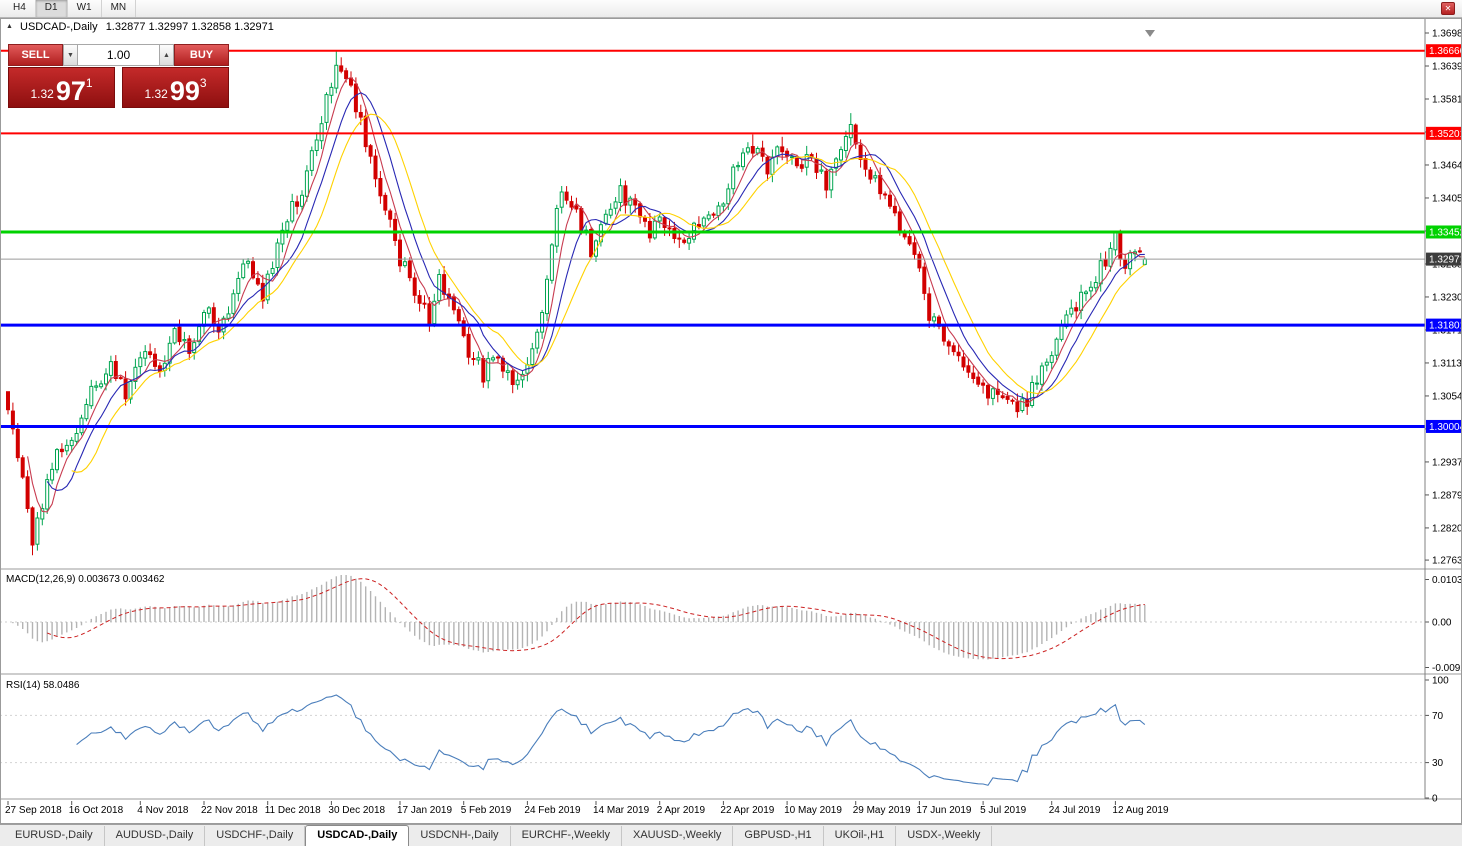 The image size is (1462, 846). Describe the element at coordinates (1447, 668) in the screenshot. I see `macd-axis-tick: -0.009203` at that location.